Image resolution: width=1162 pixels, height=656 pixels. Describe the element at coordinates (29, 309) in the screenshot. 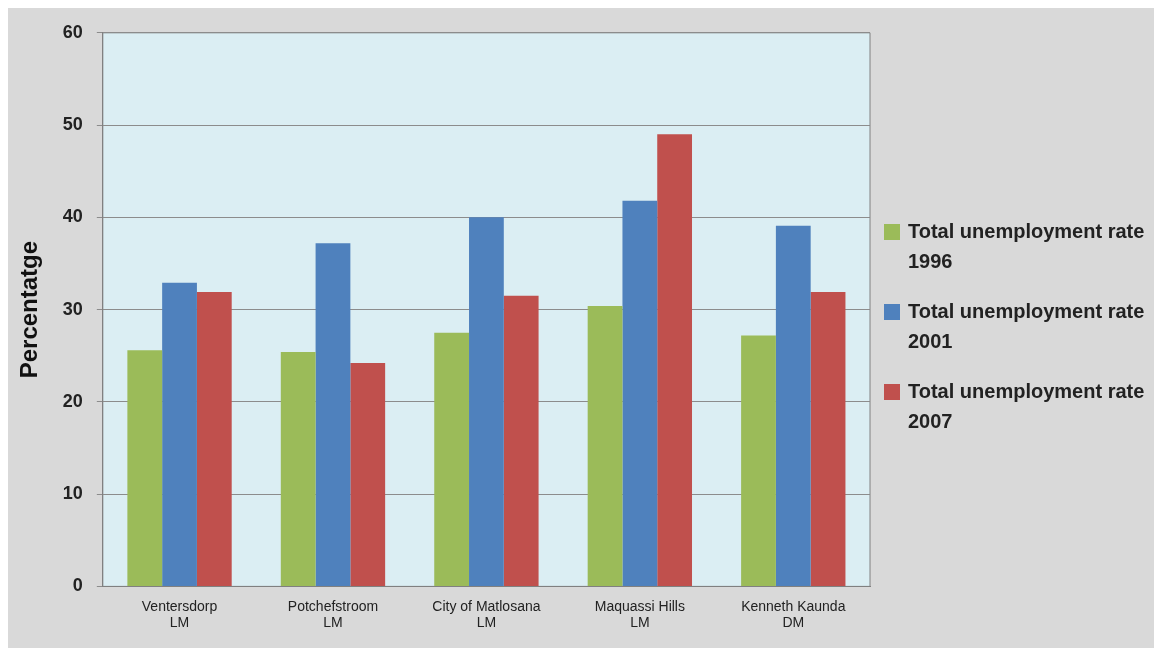

I see `y-axis-title: Percentatge` at that location.